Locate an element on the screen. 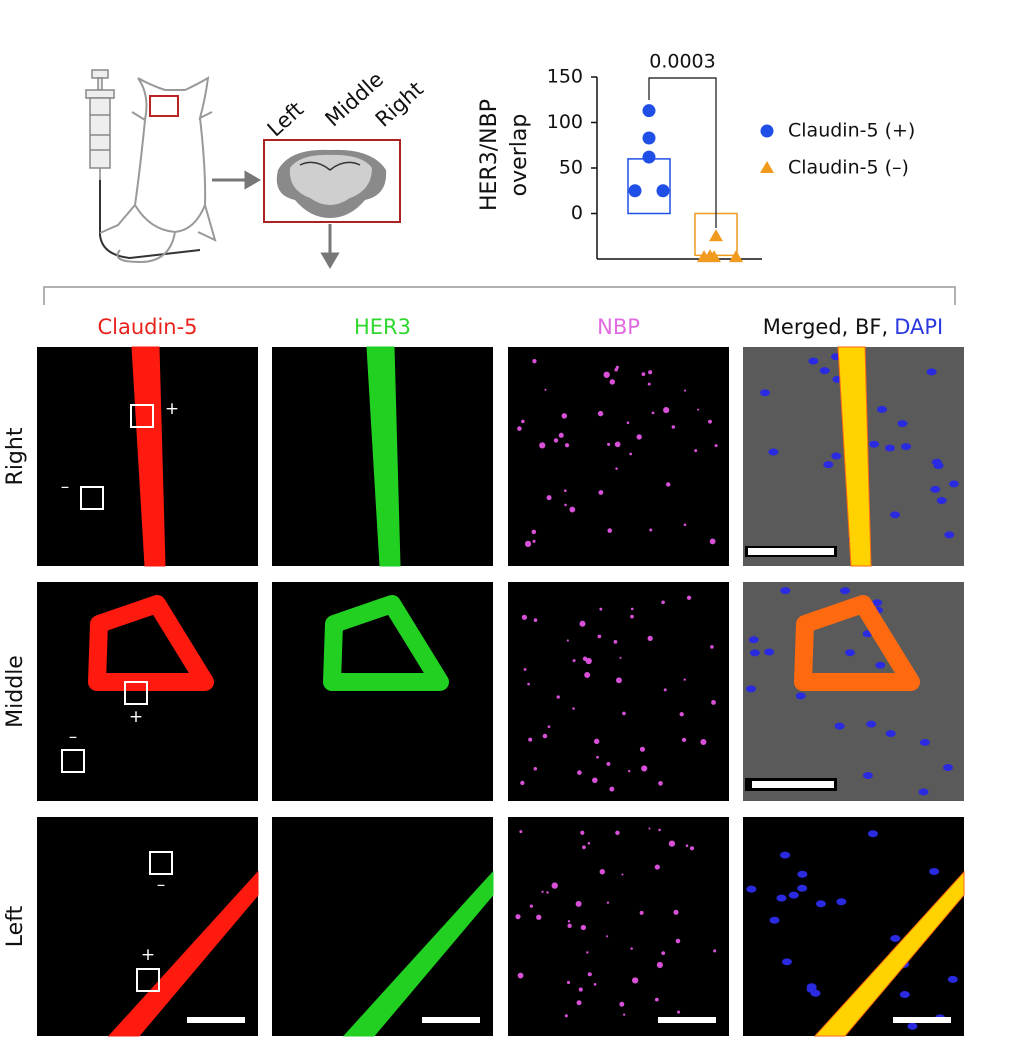 Image resolution: width=1016 pixels, height=1055 pixels. y-axis-label: HER3/NBP is located at coordinates (489, 155).